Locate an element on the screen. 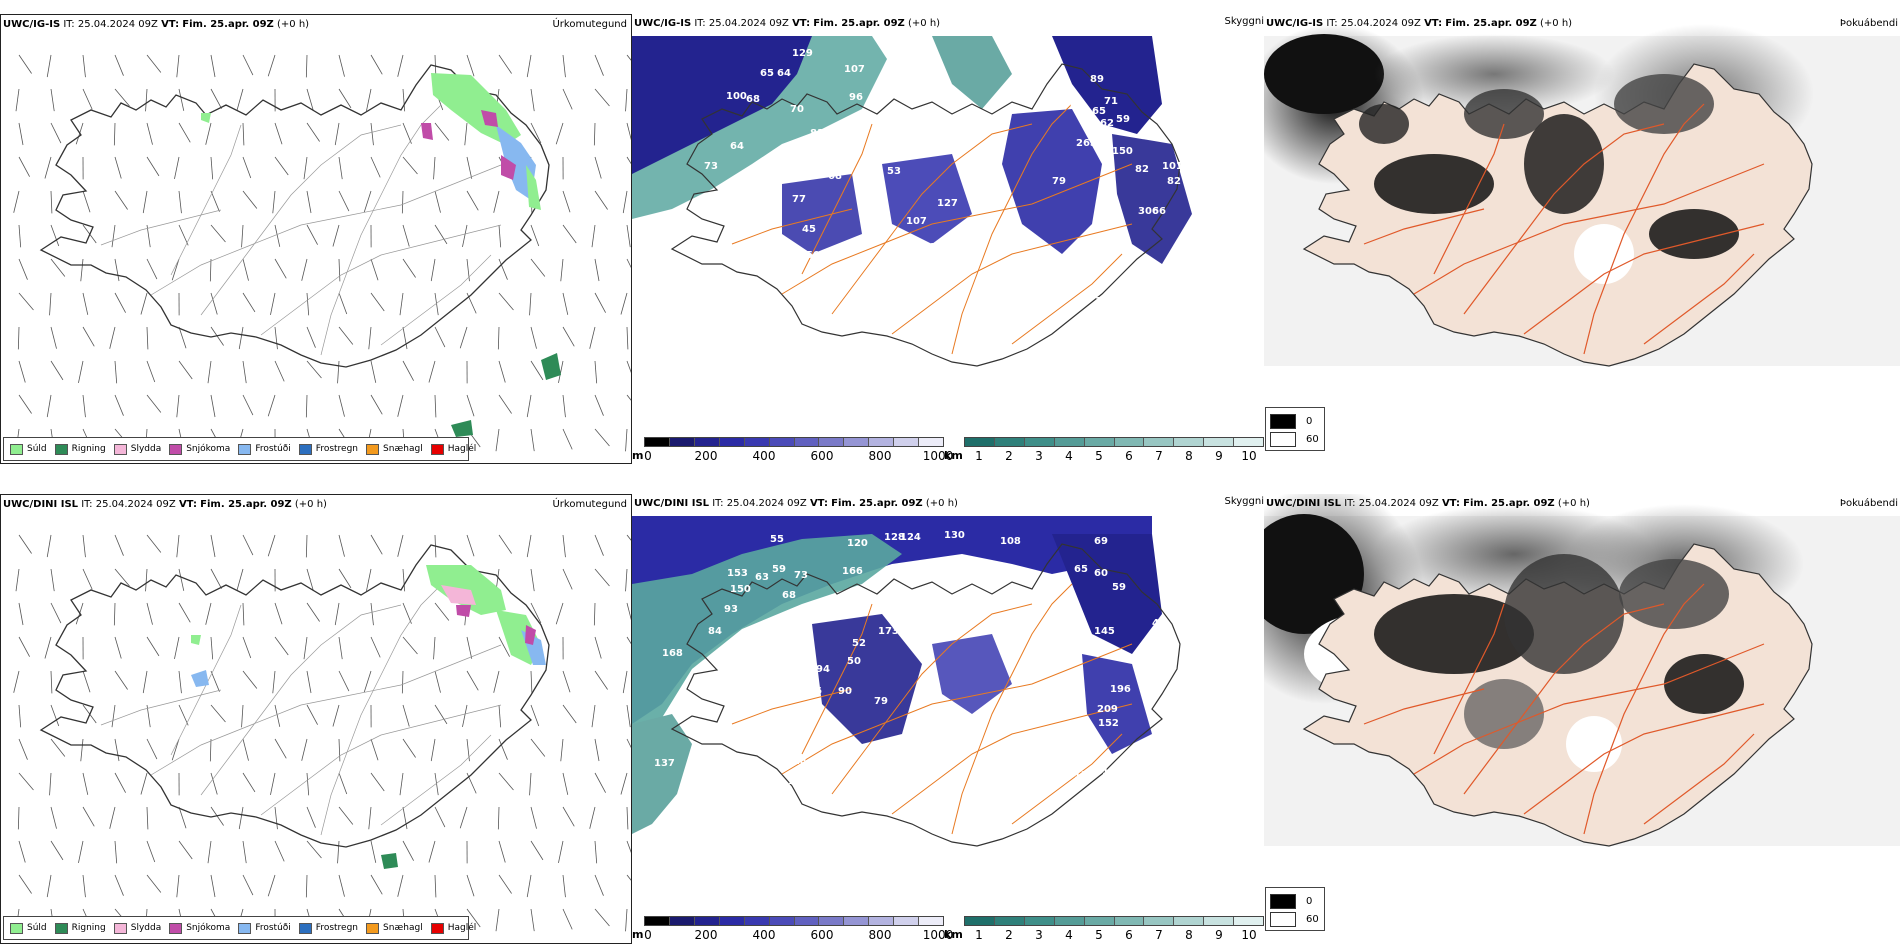 The image size is (1900, 950). colorbar-tick: 5 is located at coordinates (1099, 456).